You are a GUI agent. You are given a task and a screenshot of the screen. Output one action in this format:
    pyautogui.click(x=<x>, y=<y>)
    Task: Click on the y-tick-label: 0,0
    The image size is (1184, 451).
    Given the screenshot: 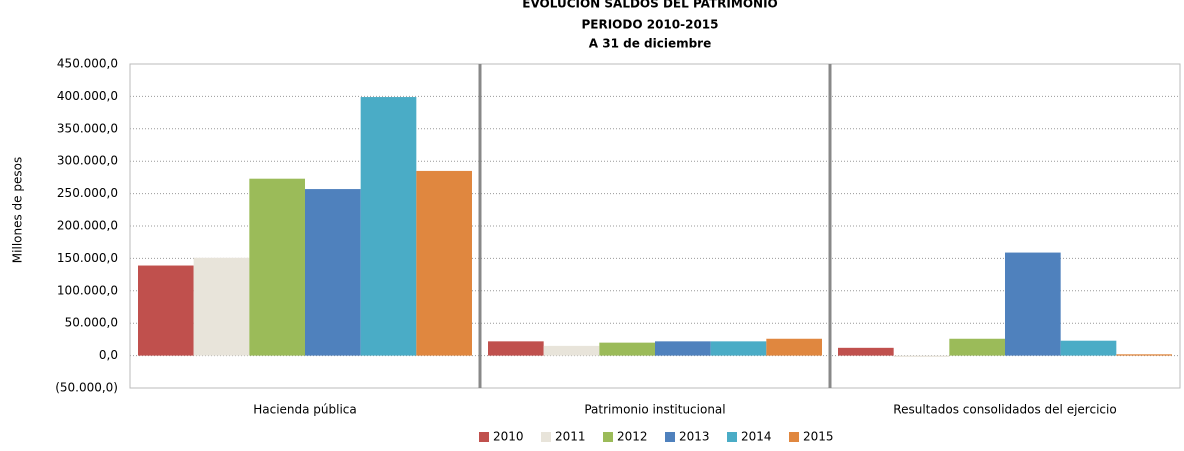 What is the action you would take?
    pyautogui.click(x=108, y=355)
    